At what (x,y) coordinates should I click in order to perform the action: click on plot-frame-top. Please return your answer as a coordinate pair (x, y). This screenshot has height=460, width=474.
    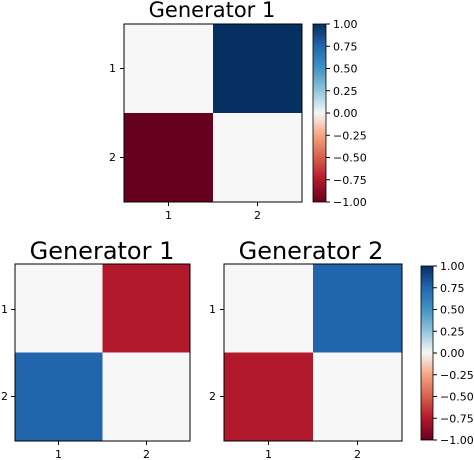
    Looking at the image, I should click on (213, 113).